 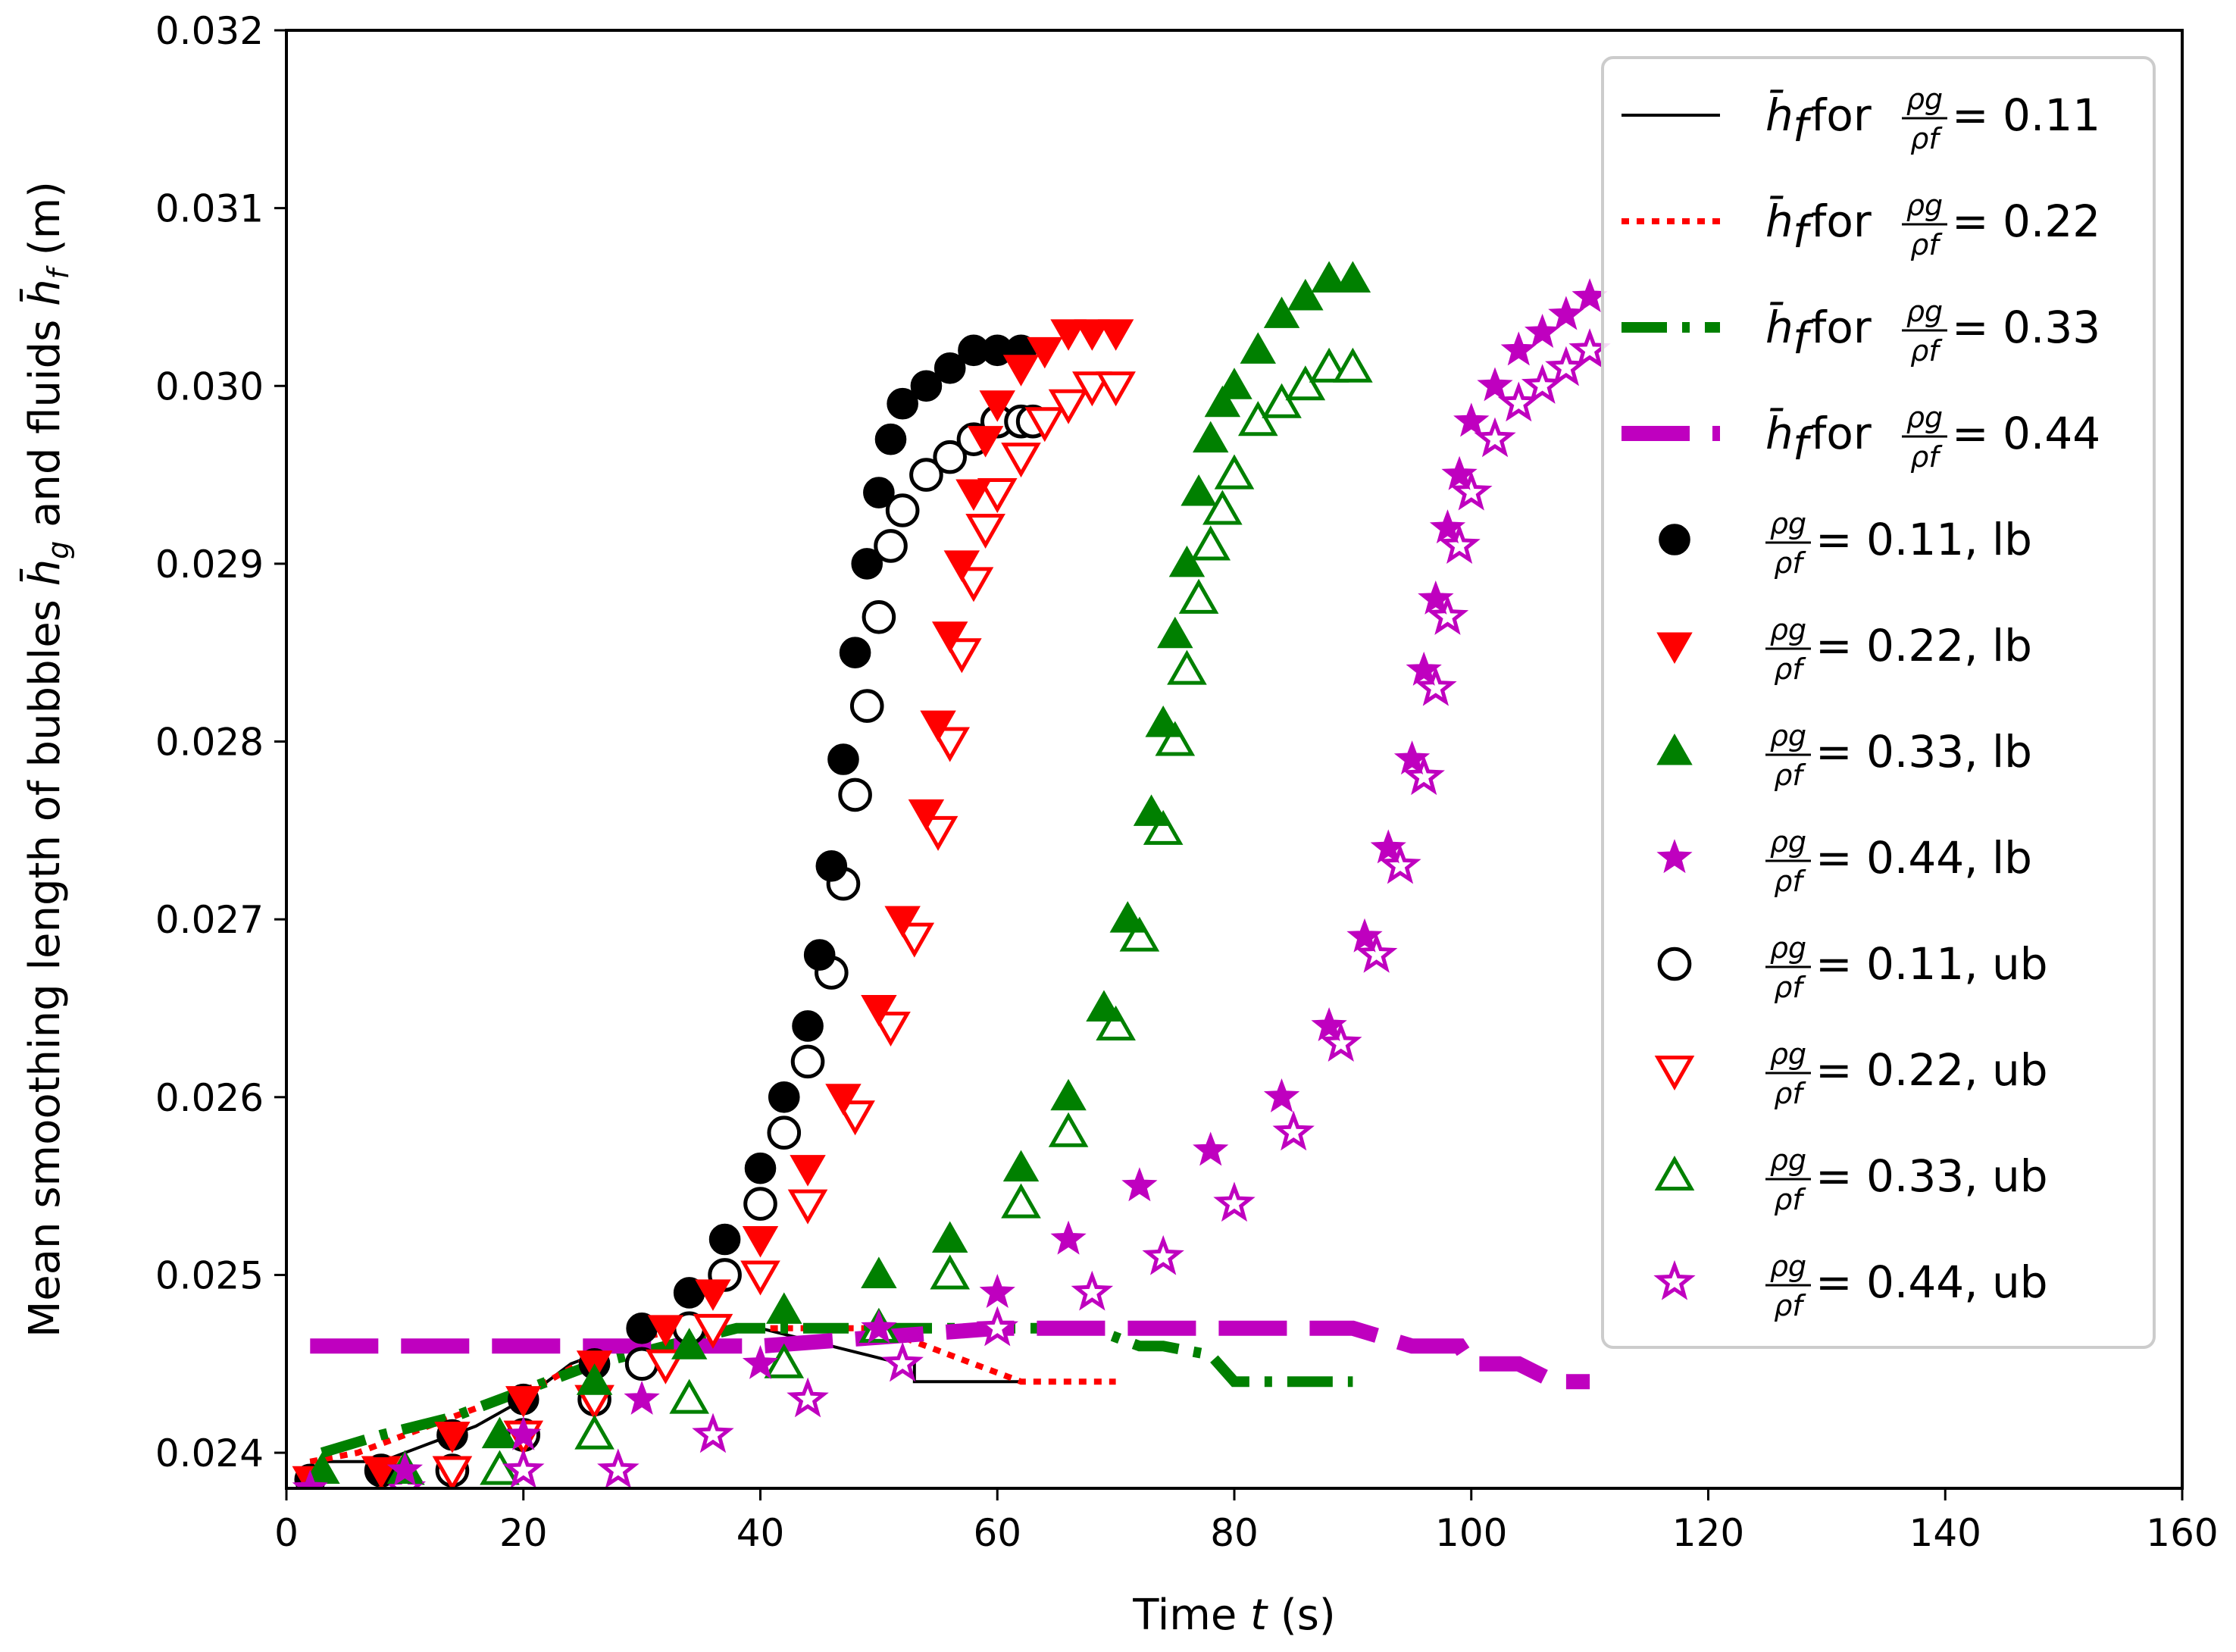 I want to click on y-tick-label: 0.027, so click(x=209, y=920).